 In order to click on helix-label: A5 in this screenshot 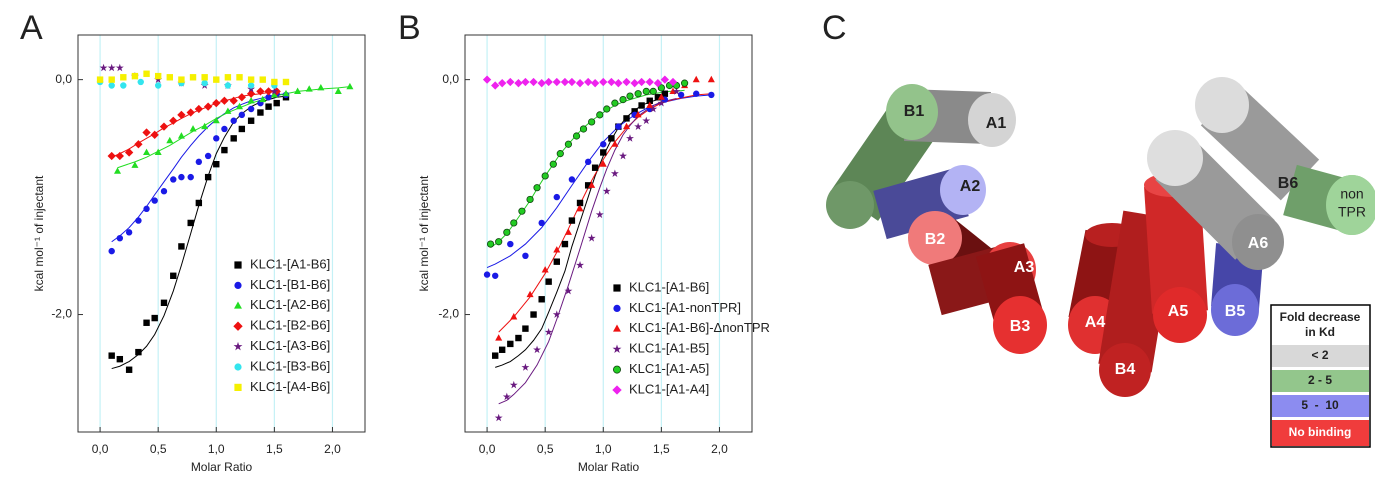, I will do `click(1178, 311)`.